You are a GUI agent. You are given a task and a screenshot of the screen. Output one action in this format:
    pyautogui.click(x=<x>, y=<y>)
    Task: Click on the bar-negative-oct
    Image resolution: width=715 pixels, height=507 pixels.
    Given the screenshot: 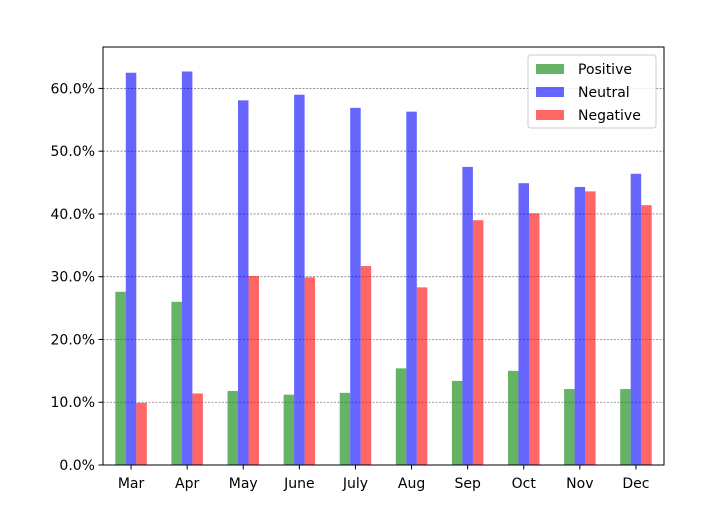 What is the action you would take?
    pyautogui.click(x=534, y=339)
    